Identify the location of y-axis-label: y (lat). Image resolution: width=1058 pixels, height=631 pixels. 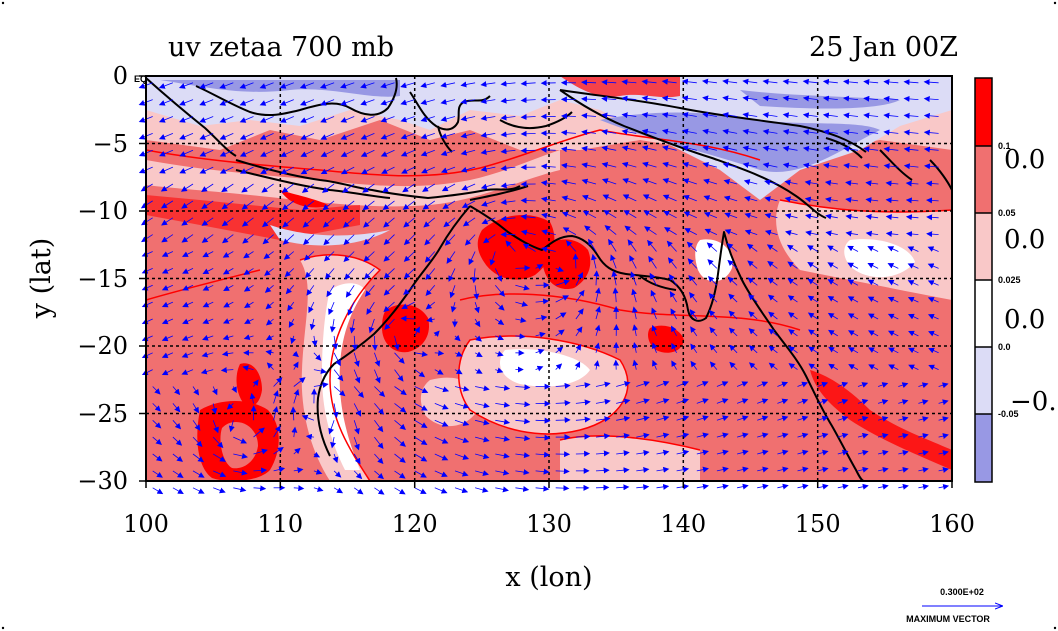
(41, 279).